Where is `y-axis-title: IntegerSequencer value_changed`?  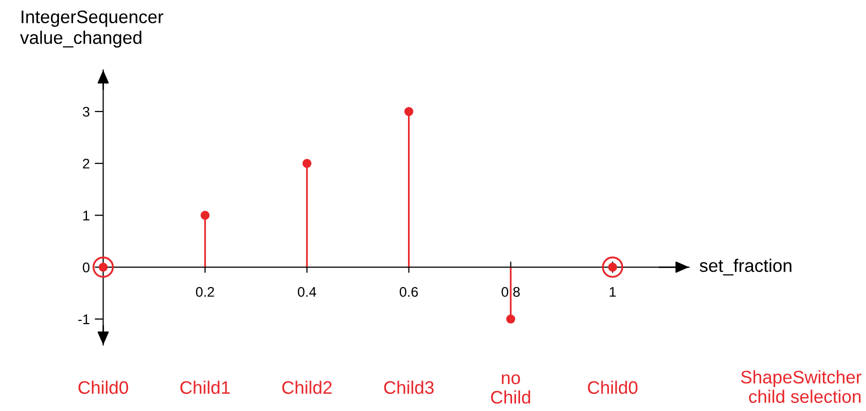
y-axis-title: IntegerSequencer value_changed is located at coordinates (92, 29).